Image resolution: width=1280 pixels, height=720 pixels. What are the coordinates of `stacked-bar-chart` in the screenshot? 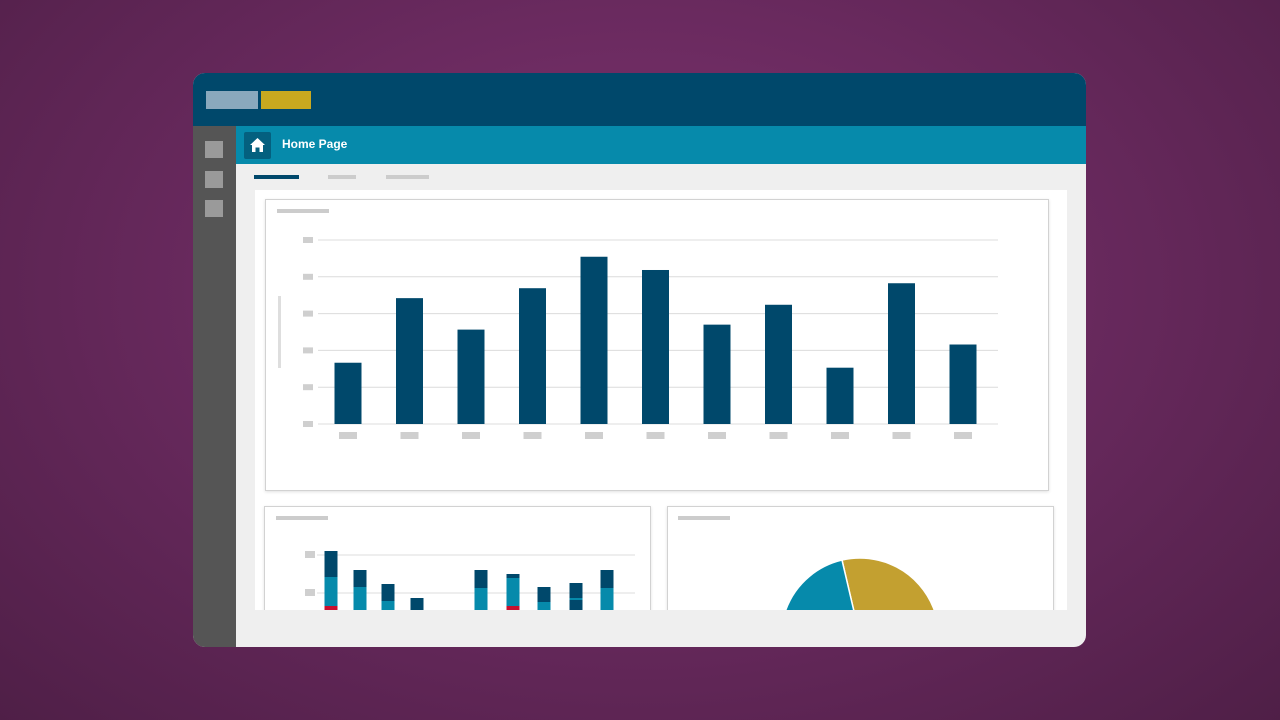 It's located at (470, 580).